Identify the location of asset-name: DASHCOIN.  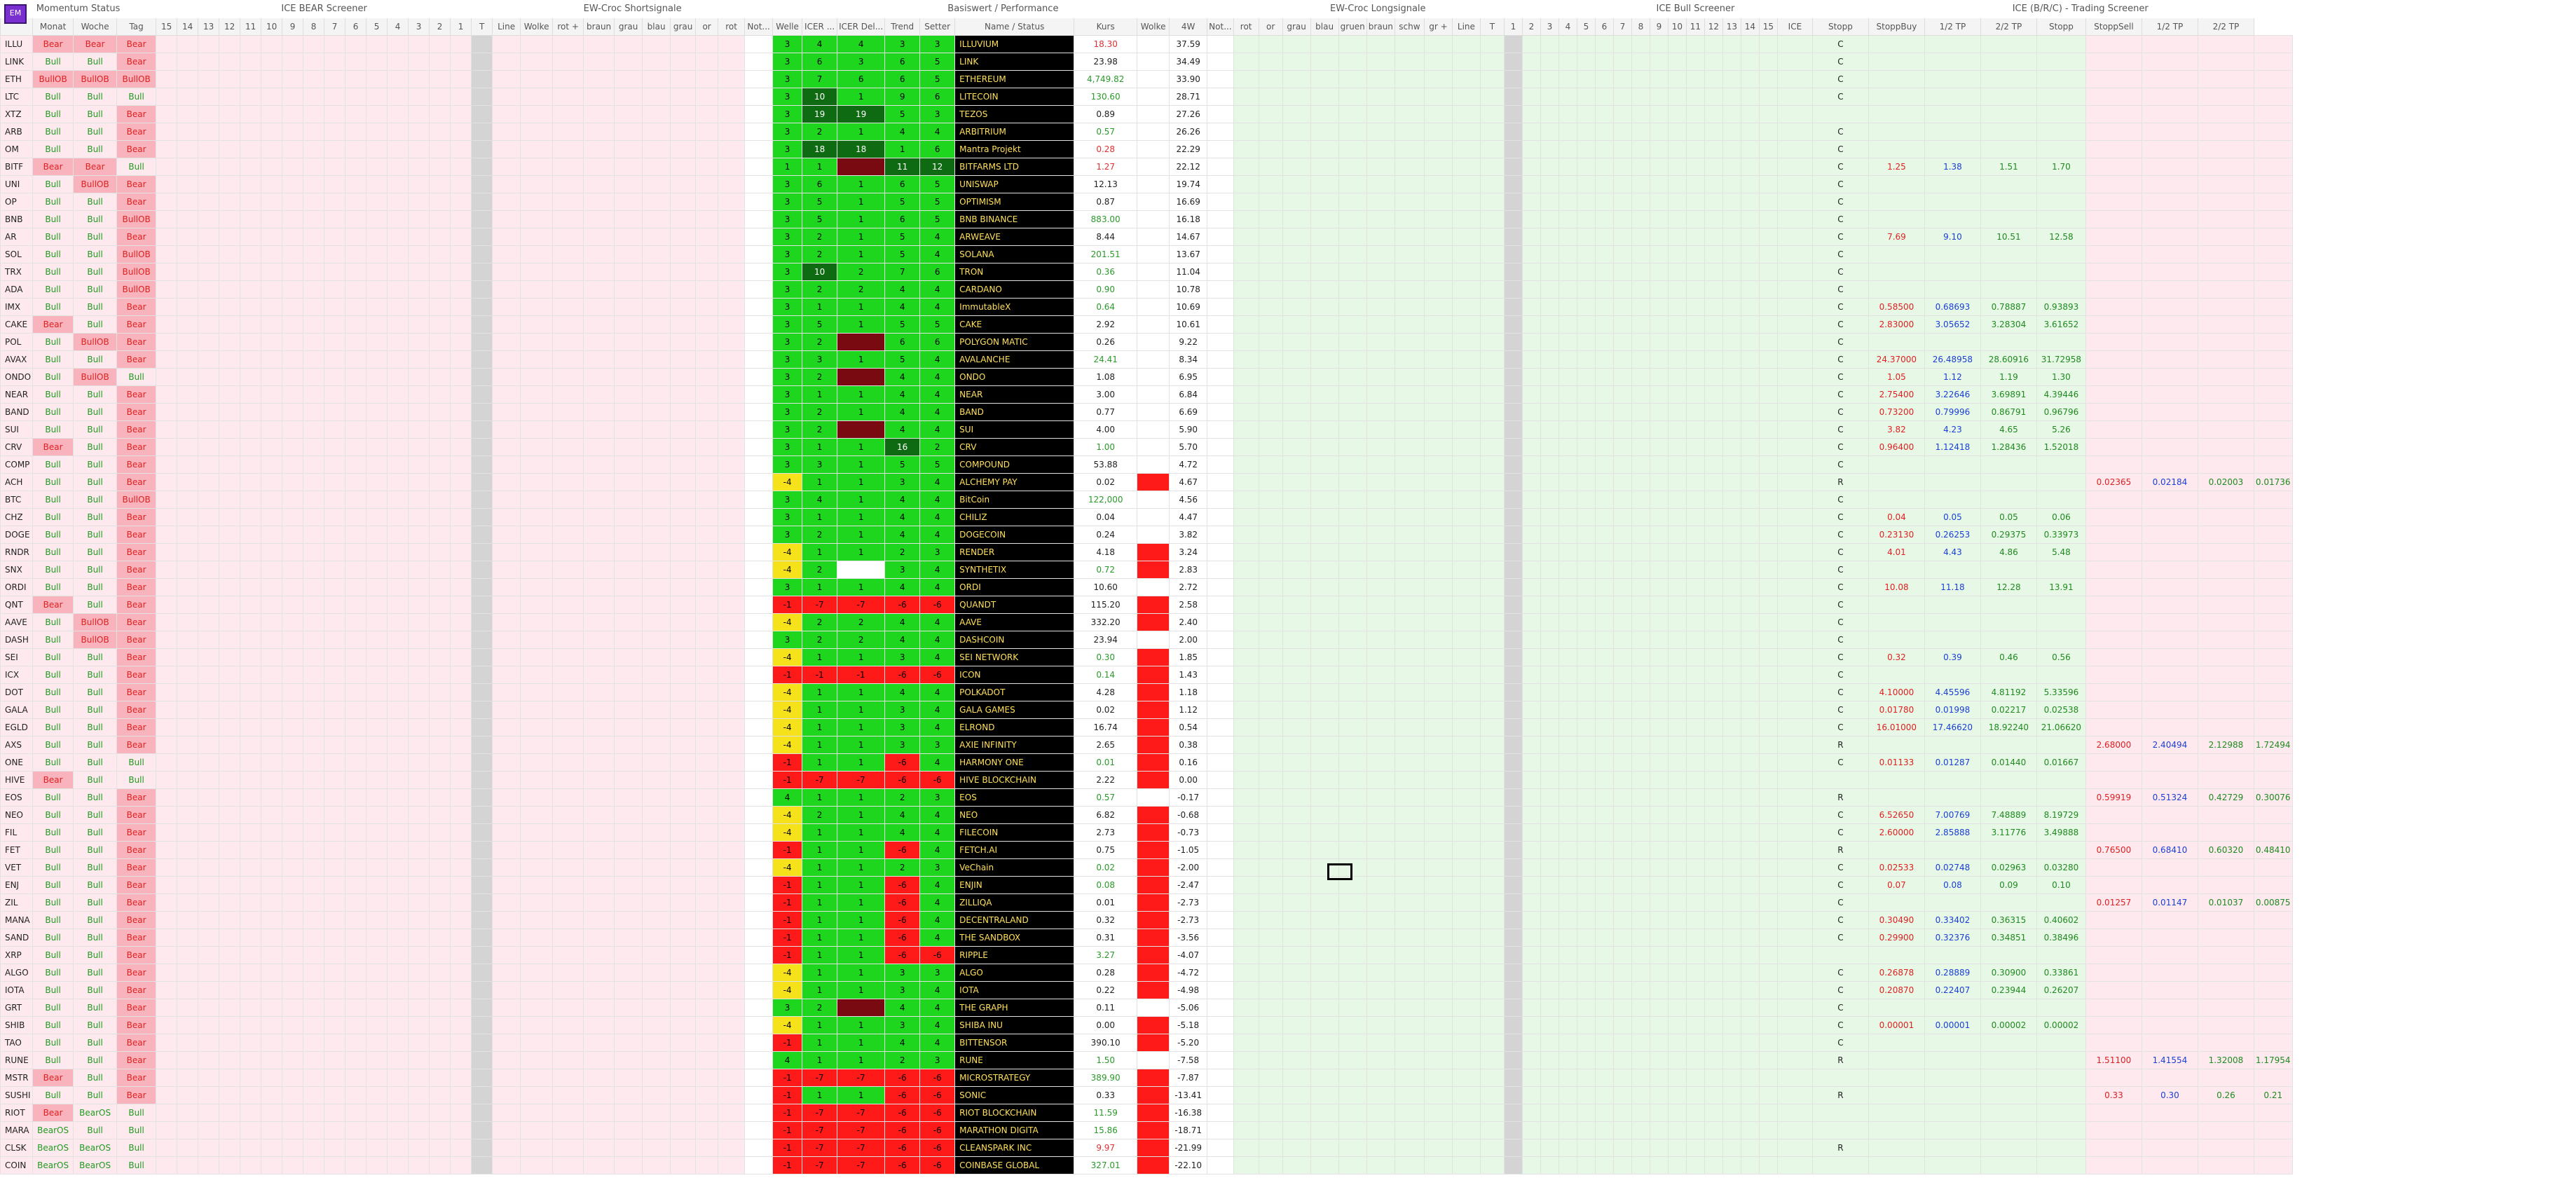
(1015, 640).